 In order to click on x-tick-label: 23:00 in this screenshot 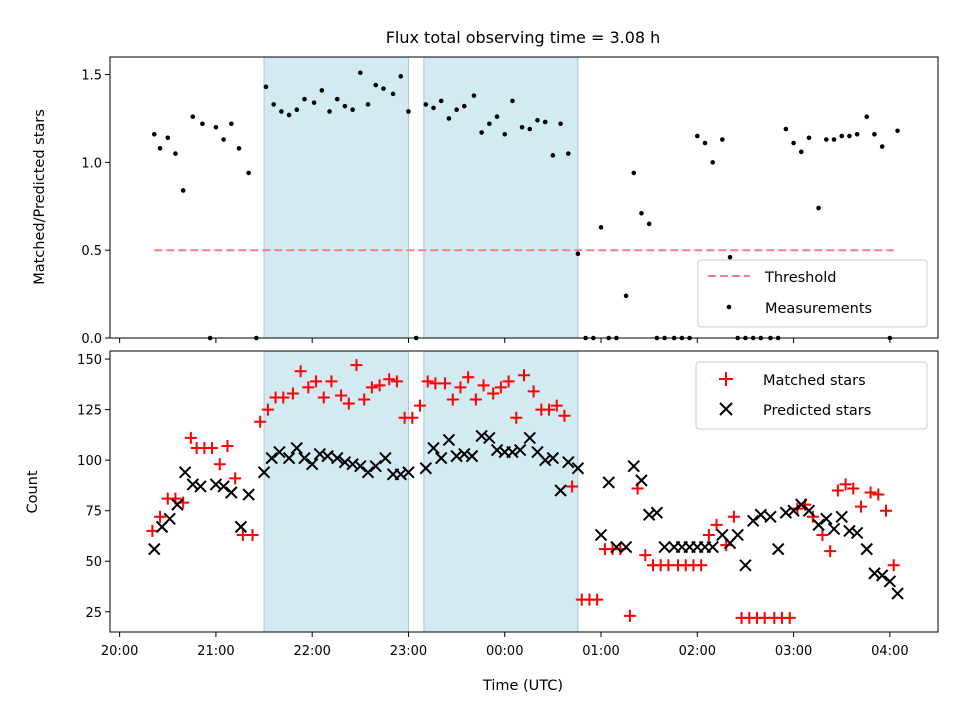, I will do `click(408, 651)`.